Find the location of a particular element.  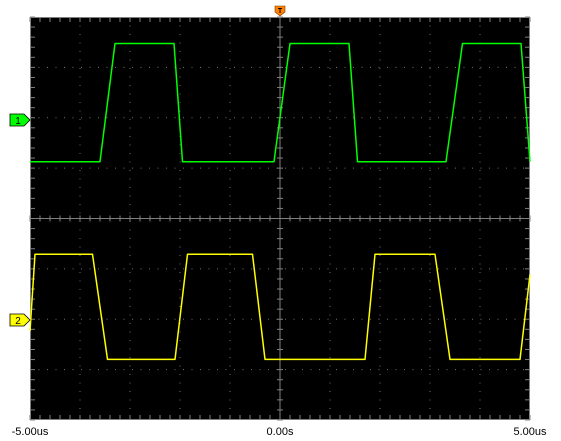

channel-ch2-marker: 2 is located at coordinates (20, 320).